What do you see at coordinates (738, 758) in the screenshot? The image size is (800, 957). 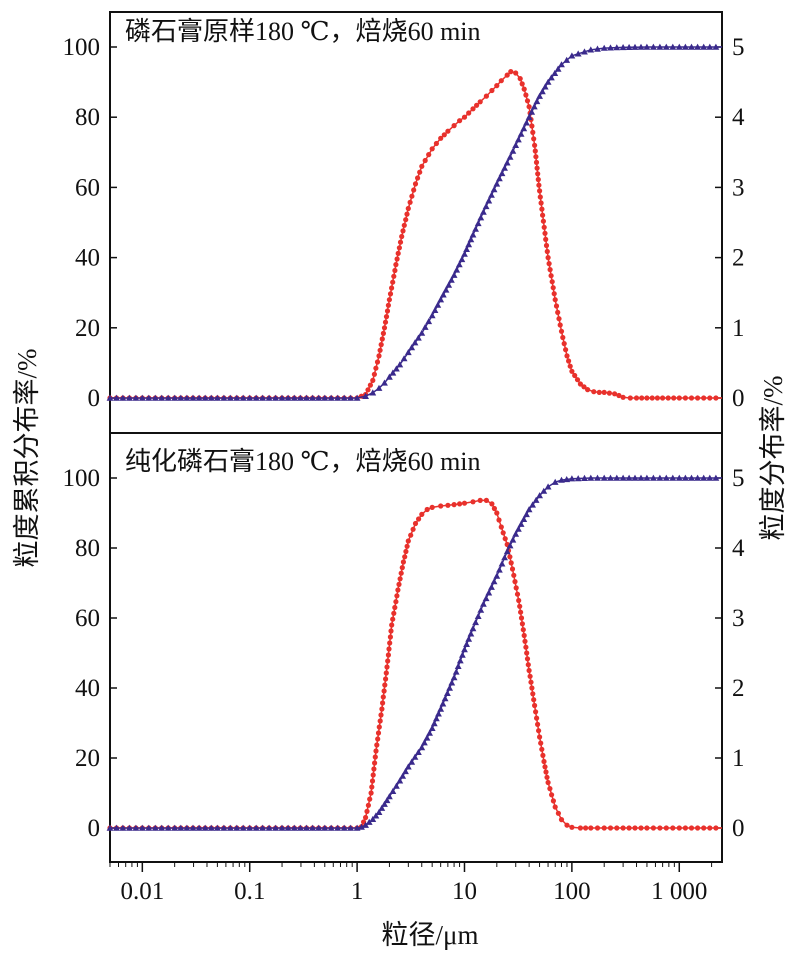 I see `right-tick-label: 1` at bounding box center [738, 758].